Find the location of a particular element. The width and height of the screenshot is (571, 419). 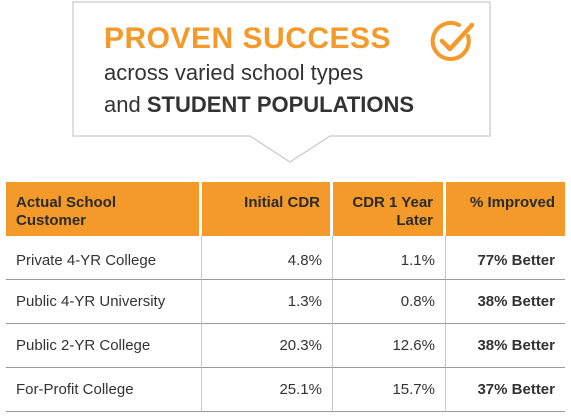

cell-cdr-later: 15.7% is located at coordinates (389, 390).